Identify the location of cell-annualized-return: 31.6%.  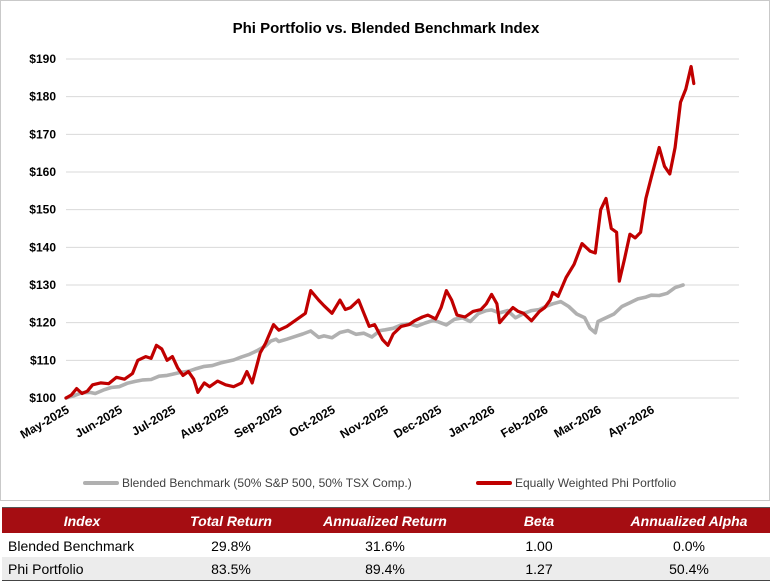
(385, 545).